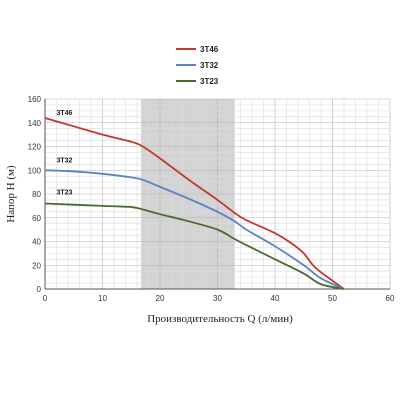 The width and height of the screenshot is (400, 400). What do you see at coordinates (209, 49) in the screenshot?
I see `legend-label-3t46: 3T46` at bounding box center [209, 49].